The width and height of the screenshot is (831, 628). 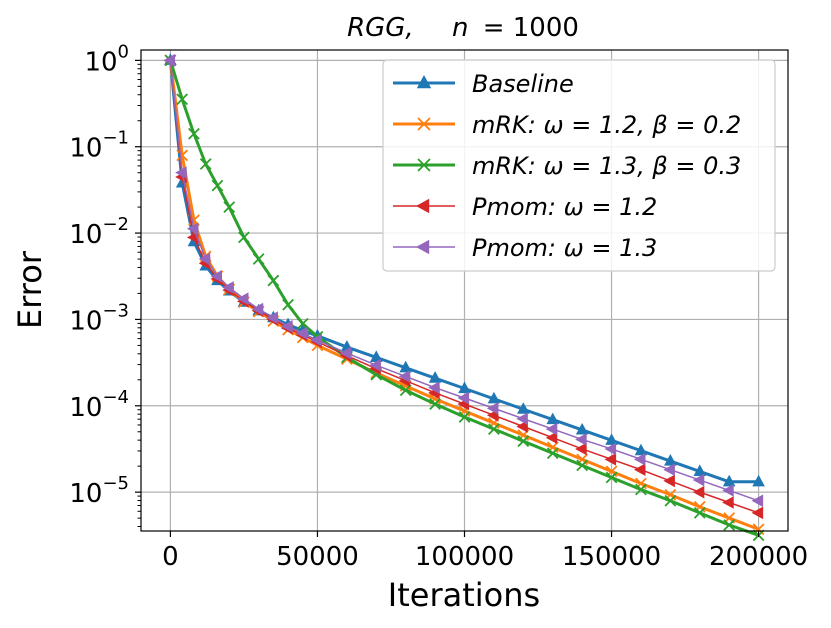 I want to click on legend-entry: mRK: ω = 1.2, β = 0.2, so click(x=567, y=125).